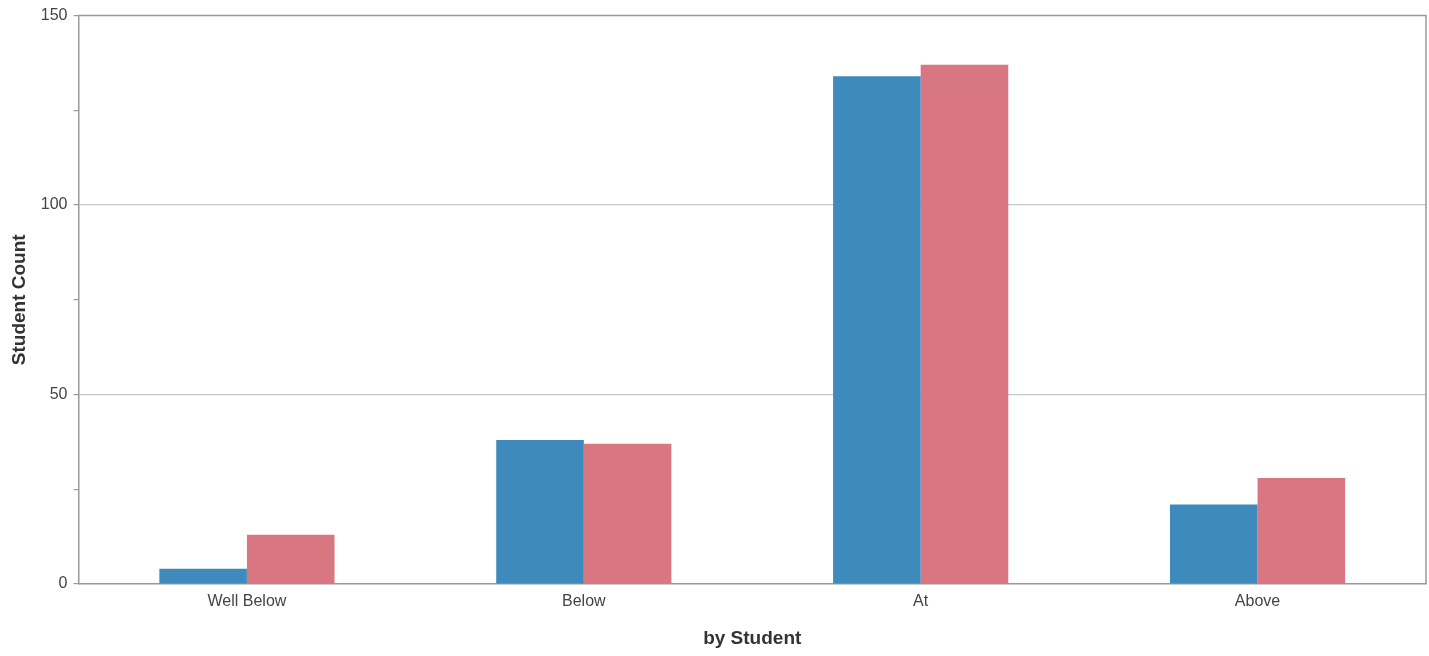  Describe the element at coordinates (247, 601) in the screenshot. I see `x-tick-label: Well Below` at that location.